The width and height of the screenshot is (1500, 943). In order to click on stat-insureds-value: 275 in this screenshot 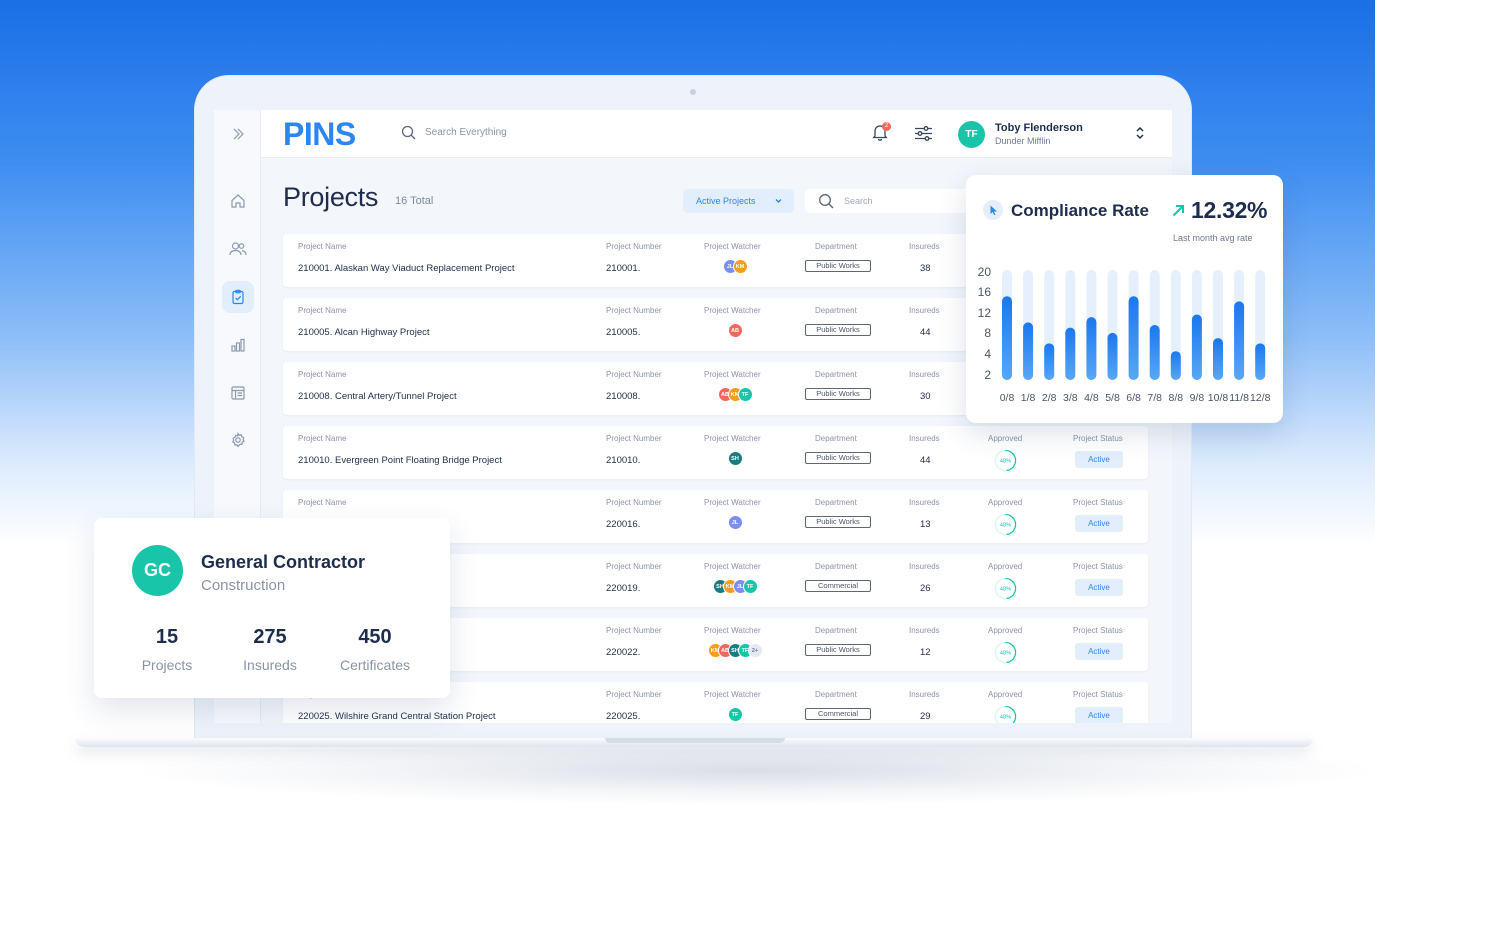, I will do `click(270, 637)`.